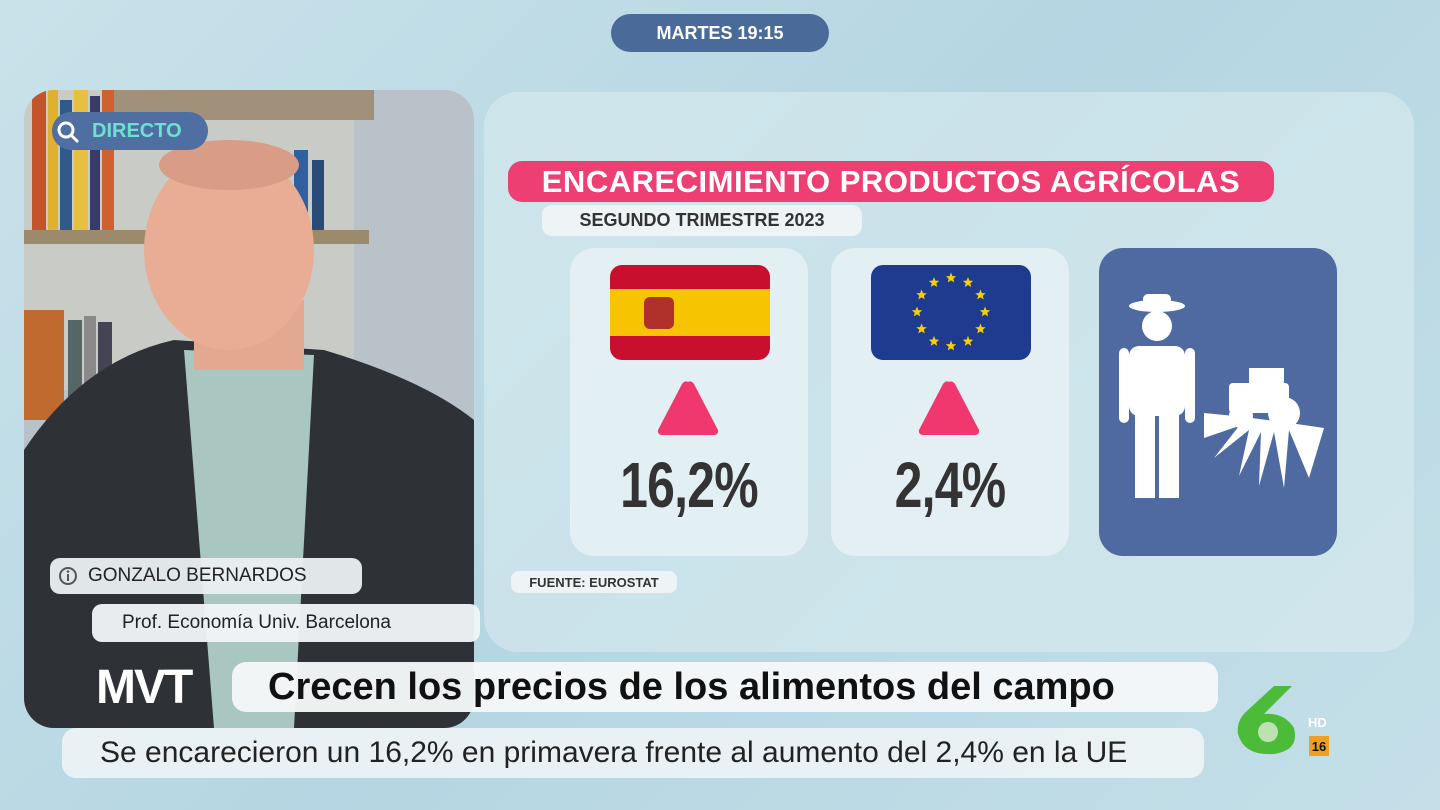 This screenshot has height=810, width=1440. What do you see at coordinates (130, 131) in the screenshot?
I see `live-label: DIRECTO` at bounding box center [130, 131].